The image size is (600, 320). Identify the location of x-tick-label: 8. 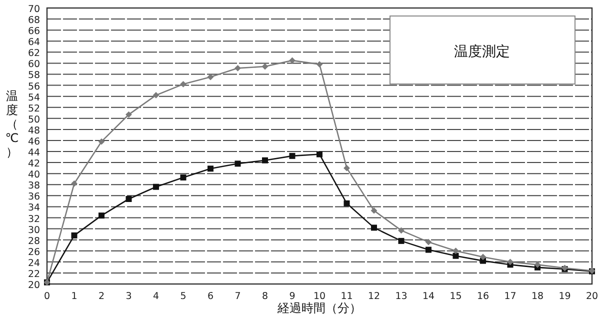
(265, 296).